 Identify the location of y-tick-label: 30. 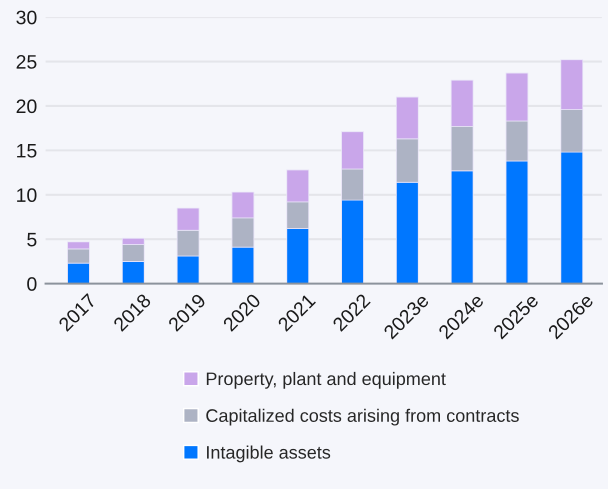
(26, 17).